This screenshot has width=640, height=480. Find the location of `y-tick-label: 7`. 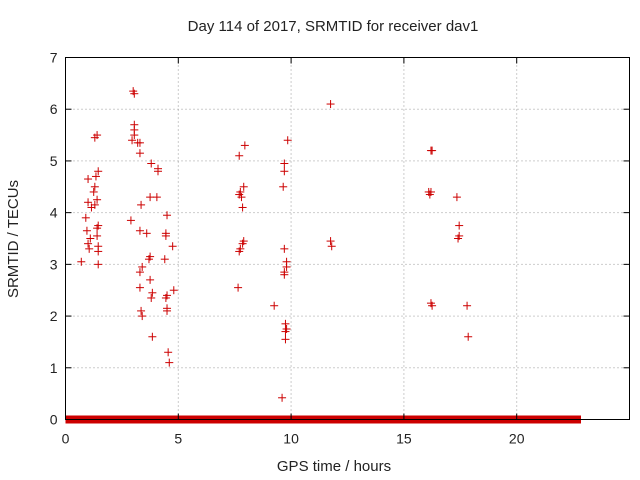

y-tick-label: 7 is located at coordinates (54, 58).